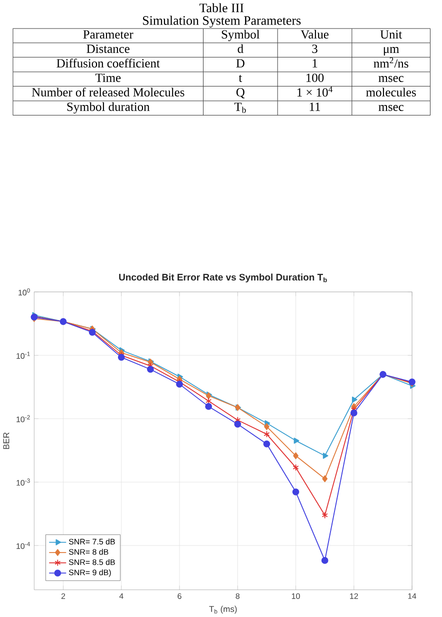 The height and width of the screenshot is (617, 442). What do you see at coordinates (391, 34) in the screenshot?
I see `text: Unit` at bounding box center [391, 34].